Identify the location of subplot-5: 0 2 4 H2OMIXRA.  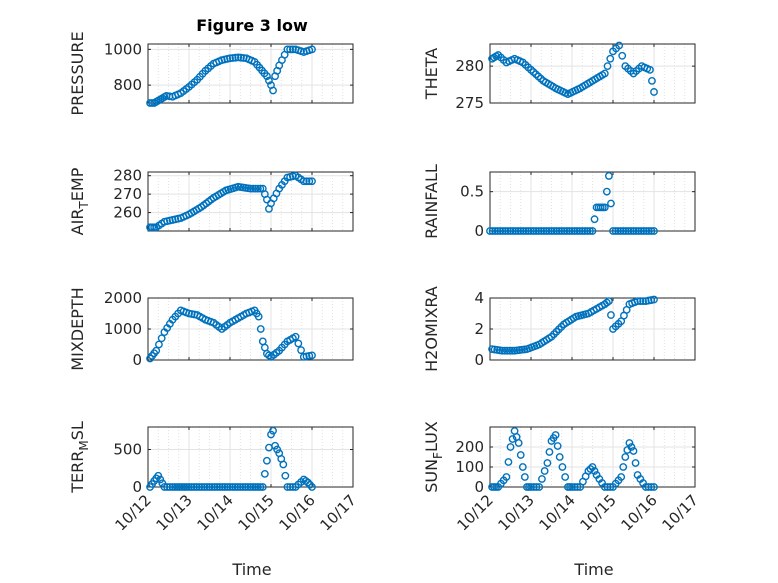
(559, 329).